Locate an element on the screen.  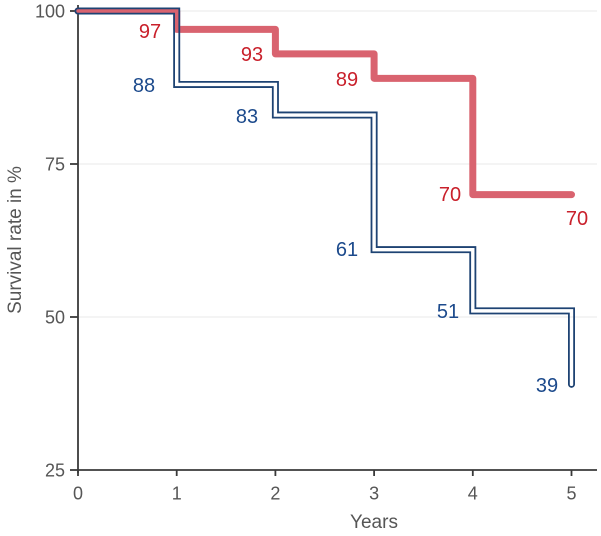
value-label-blue-88-5: 88 is located at coordinates (144, 86).